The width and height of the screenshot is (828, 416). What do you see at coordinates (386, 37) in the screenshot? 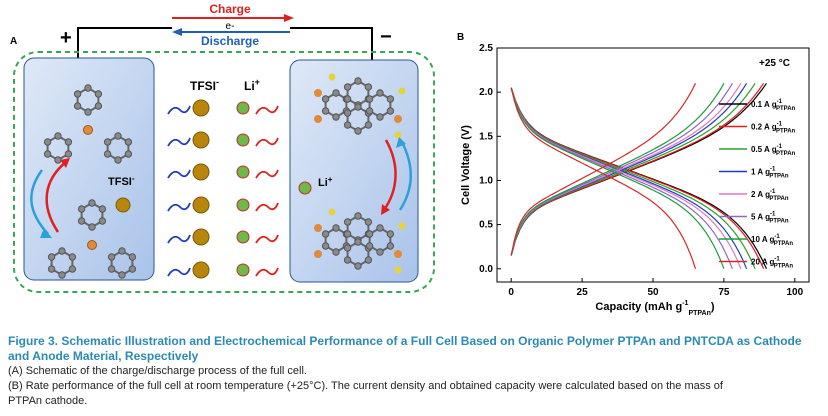
I see `minus-sign: −` at bounding box center [386, 37].